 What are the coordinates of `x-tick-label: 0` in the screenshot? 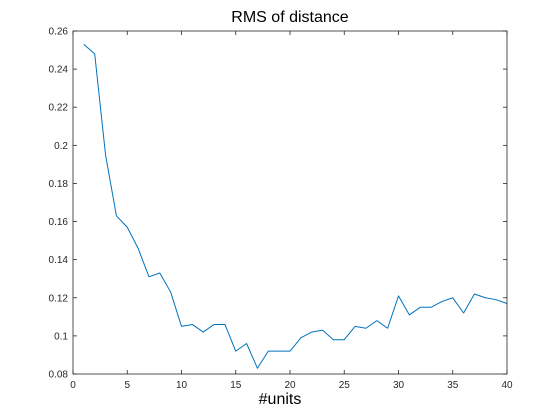 It's located at (73, 385).